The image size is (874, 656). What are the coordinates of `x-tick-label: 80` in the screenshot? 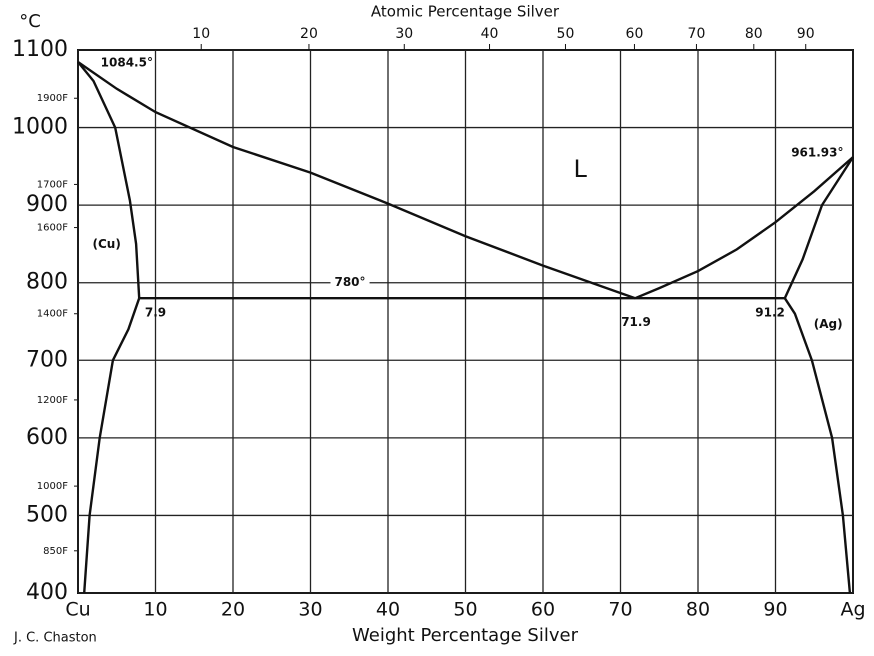 It's located at (698, 610).